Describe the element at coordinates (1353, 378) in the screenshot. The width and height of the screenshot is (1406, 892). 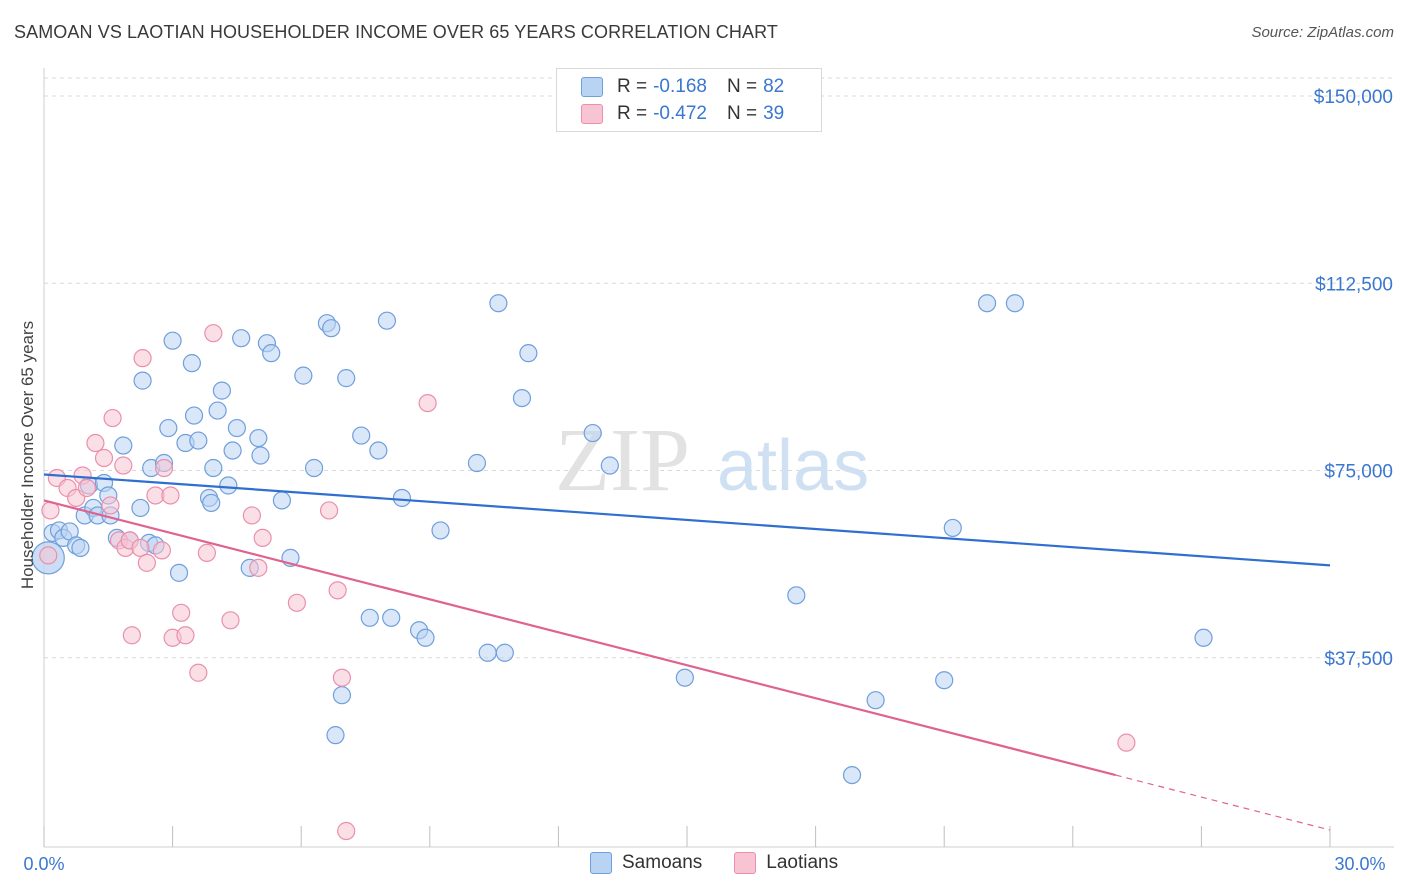
I see `y-tick-labels: $37,500 $75,000 $112,500 $150,000` at that location.